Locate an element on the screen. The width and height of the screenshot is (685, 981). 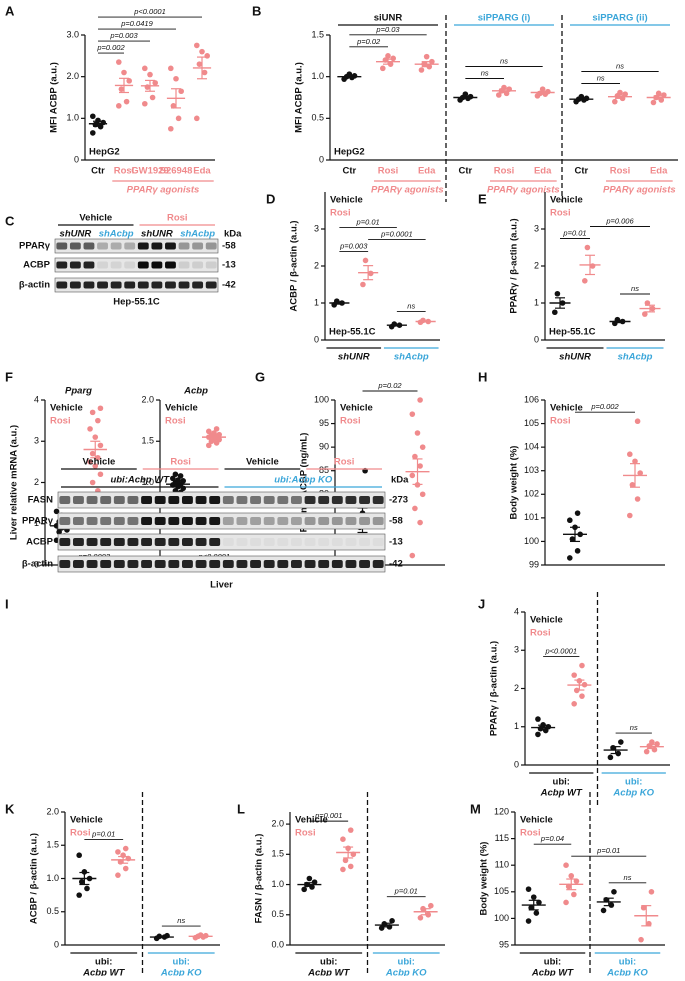
blot-row-label: β-actin is located at coordinates (37, 564).